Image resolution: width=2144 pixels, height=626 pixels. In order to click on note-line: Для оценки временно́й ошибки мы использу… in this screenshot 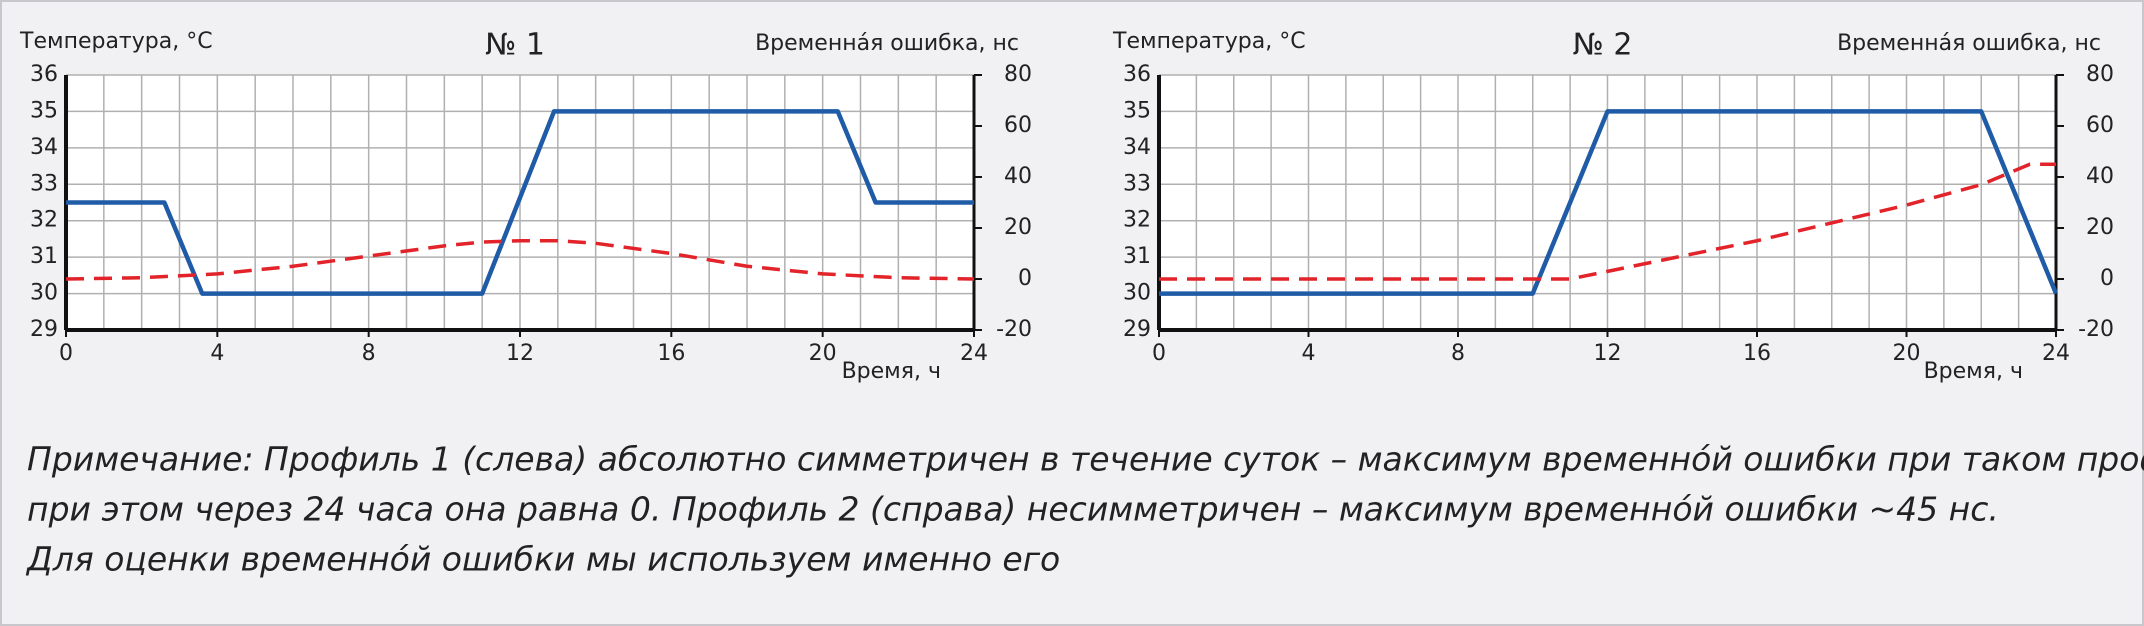, I will do `click(542, 559)`.